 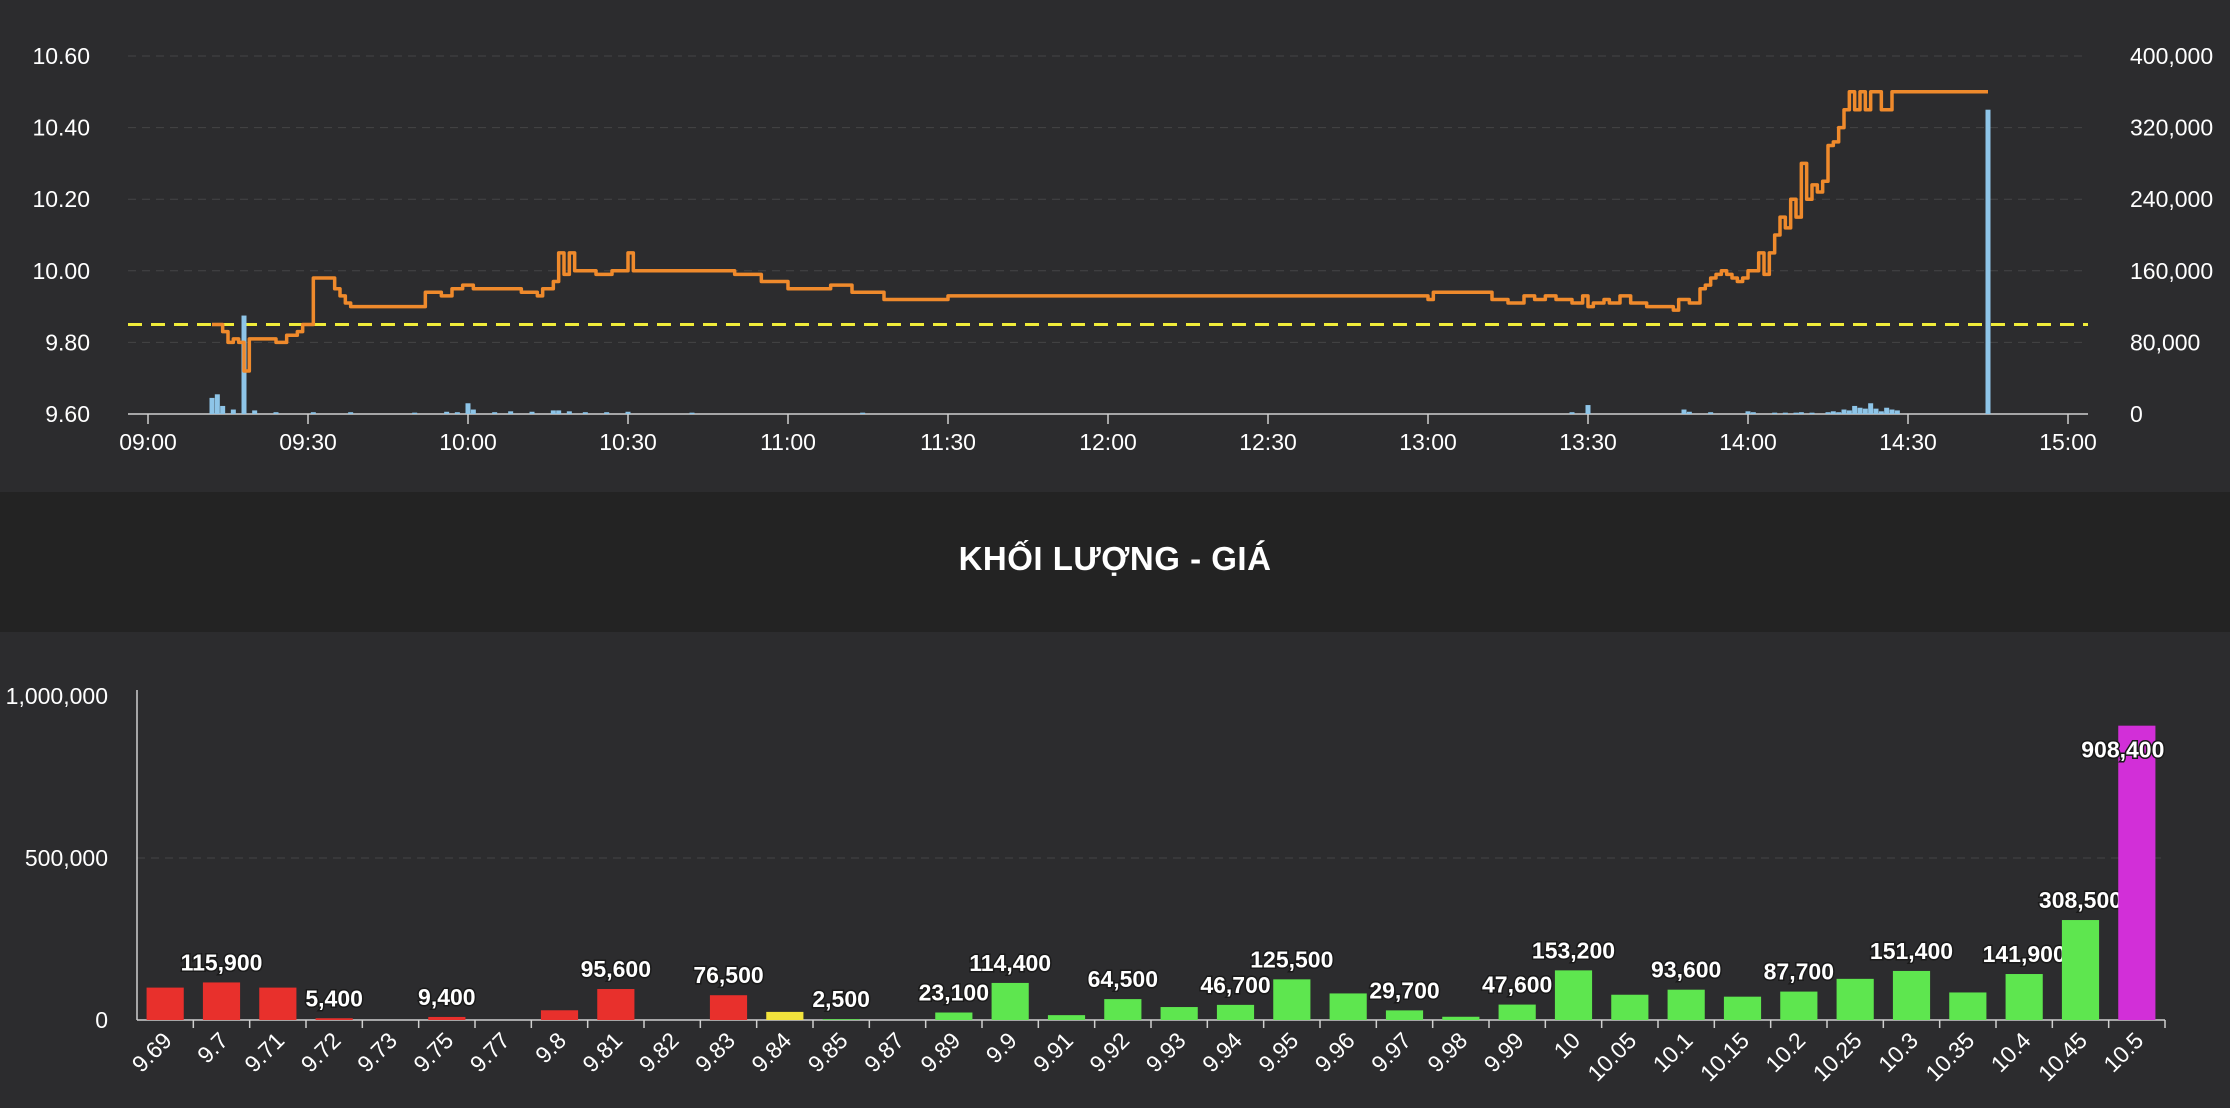 What do you see at coordinates (1115, 558) in the screenshot?
I see `section-title: KHỐI LƯỢNG - GIÁ` at bounding box center [1115, 558].